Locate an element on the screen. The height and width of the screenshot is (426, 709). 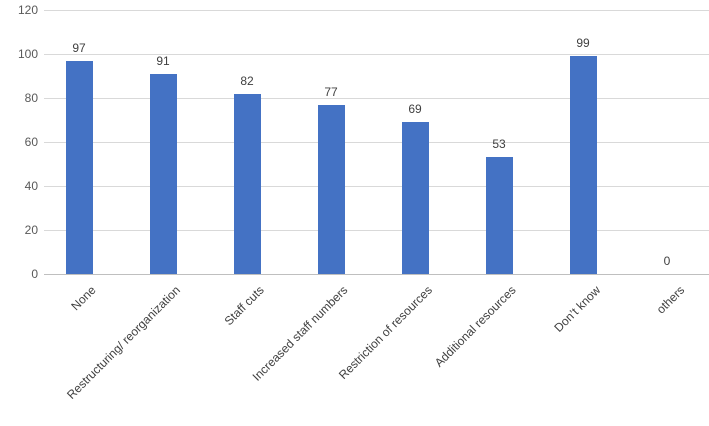
y-axis-tick-label: 100 is located at coordinates (27, 54).